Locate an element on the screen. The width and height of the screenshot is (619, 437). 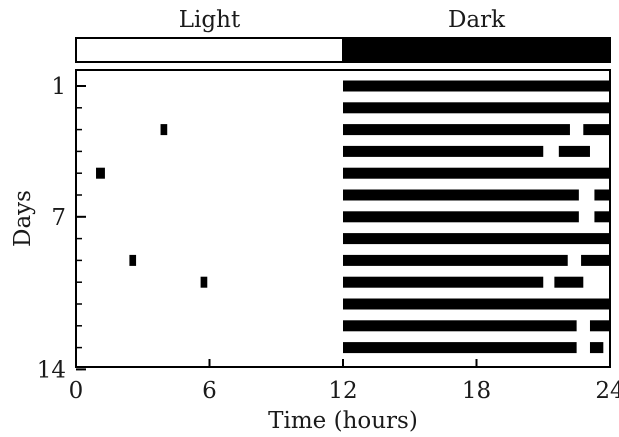
y-tick-label: 14 is located at coordinates (51, 370).